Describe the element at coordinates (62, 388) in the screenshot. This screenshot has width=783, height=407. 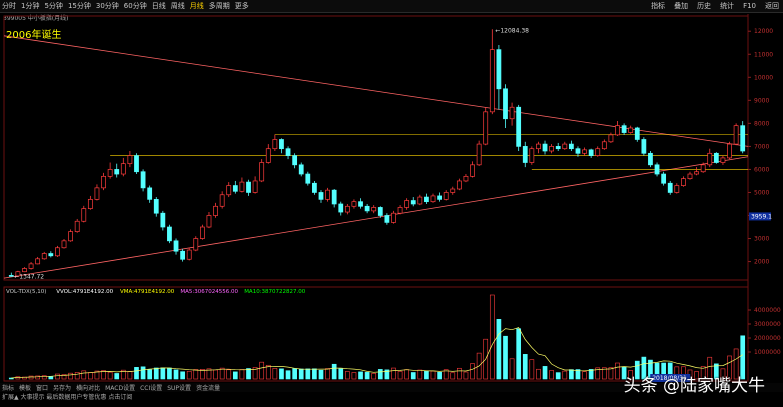
I see `footer-tab-3: 另存为` at that location.